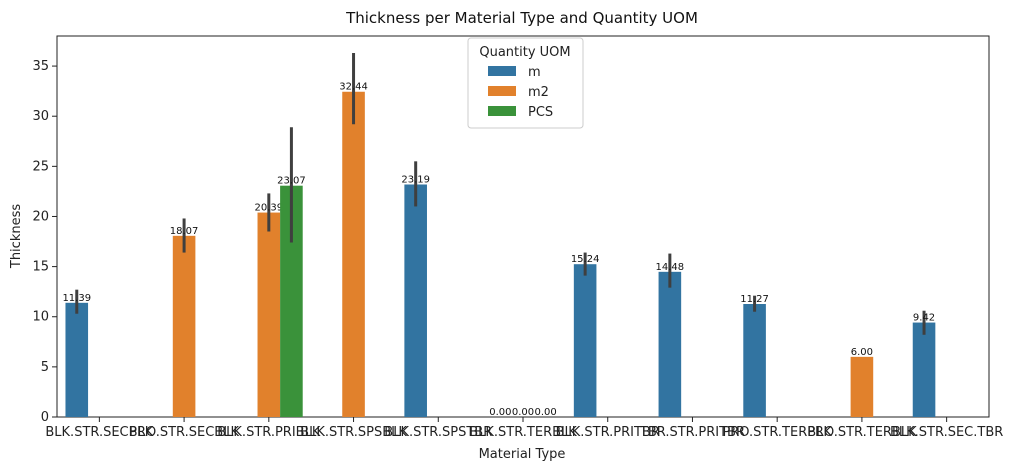 This screenshot has height=470, width=1015. What do you see at coordinates (76, 298) in the screenshot?
I see `data-label: 11.39` at bounding box center [76, 298].